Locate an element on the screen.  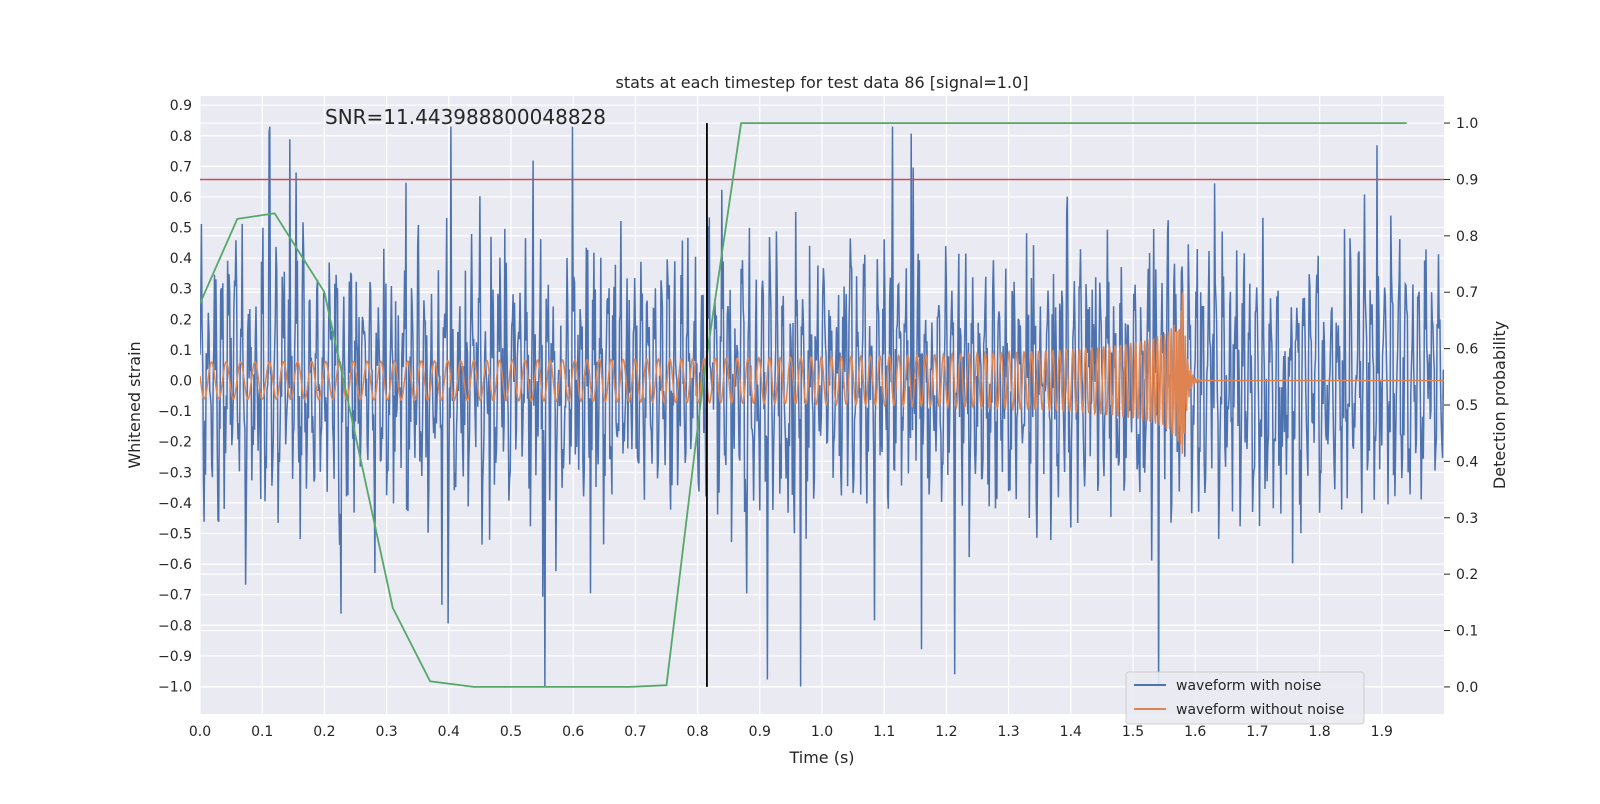
y-tick-label: 0.6 is located at coordinates (181, 198).